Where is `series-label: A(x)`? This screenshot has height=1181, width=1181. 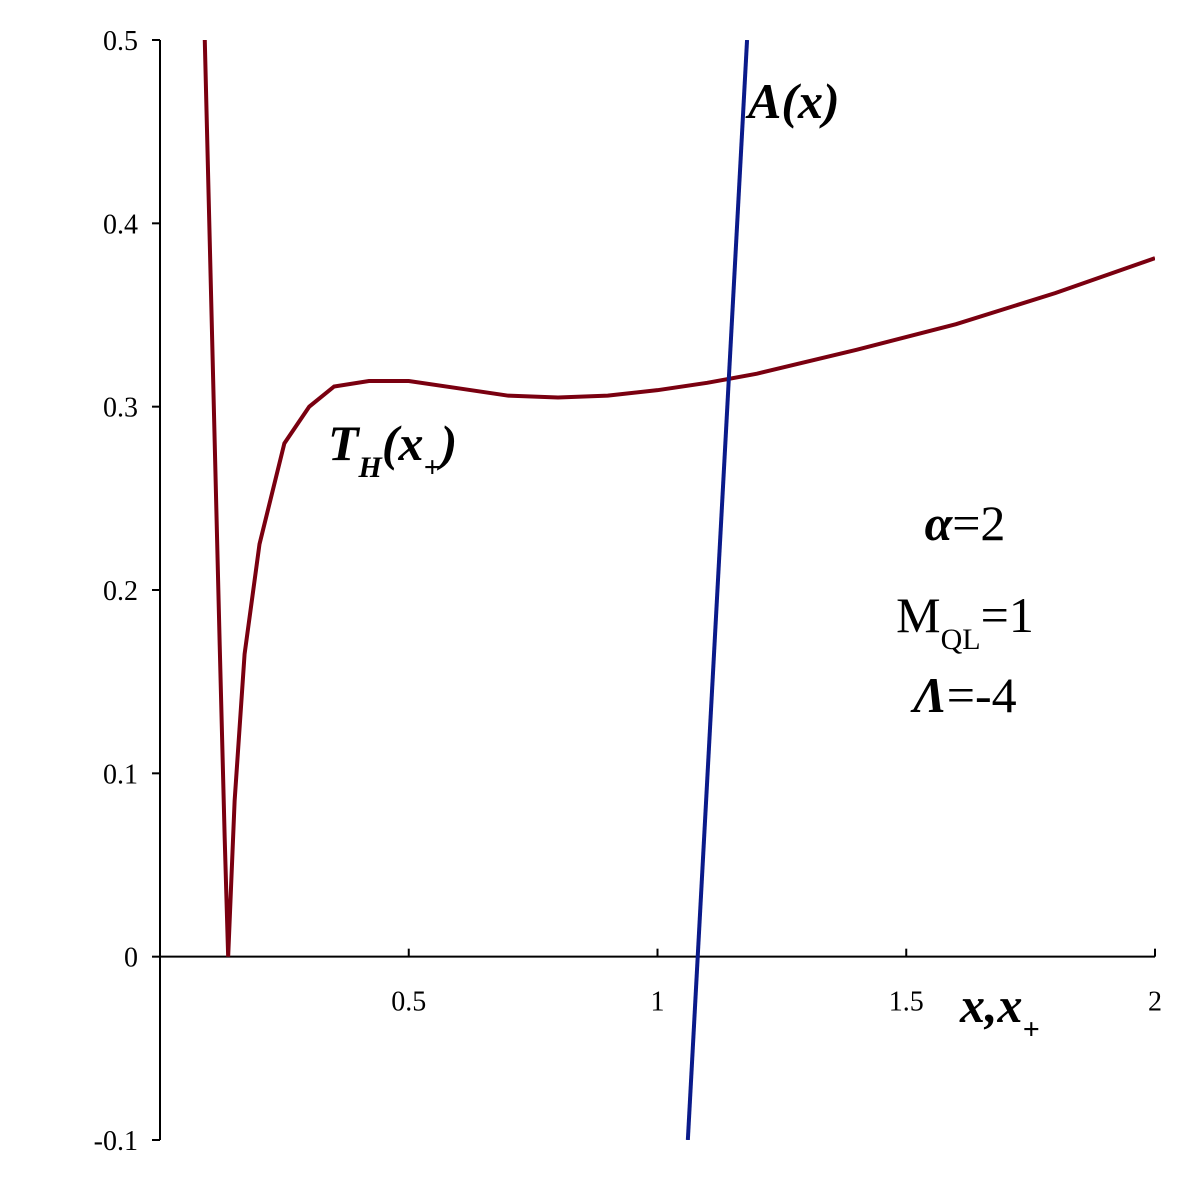
series-label: A(x) is located at coordinates (792, 101).